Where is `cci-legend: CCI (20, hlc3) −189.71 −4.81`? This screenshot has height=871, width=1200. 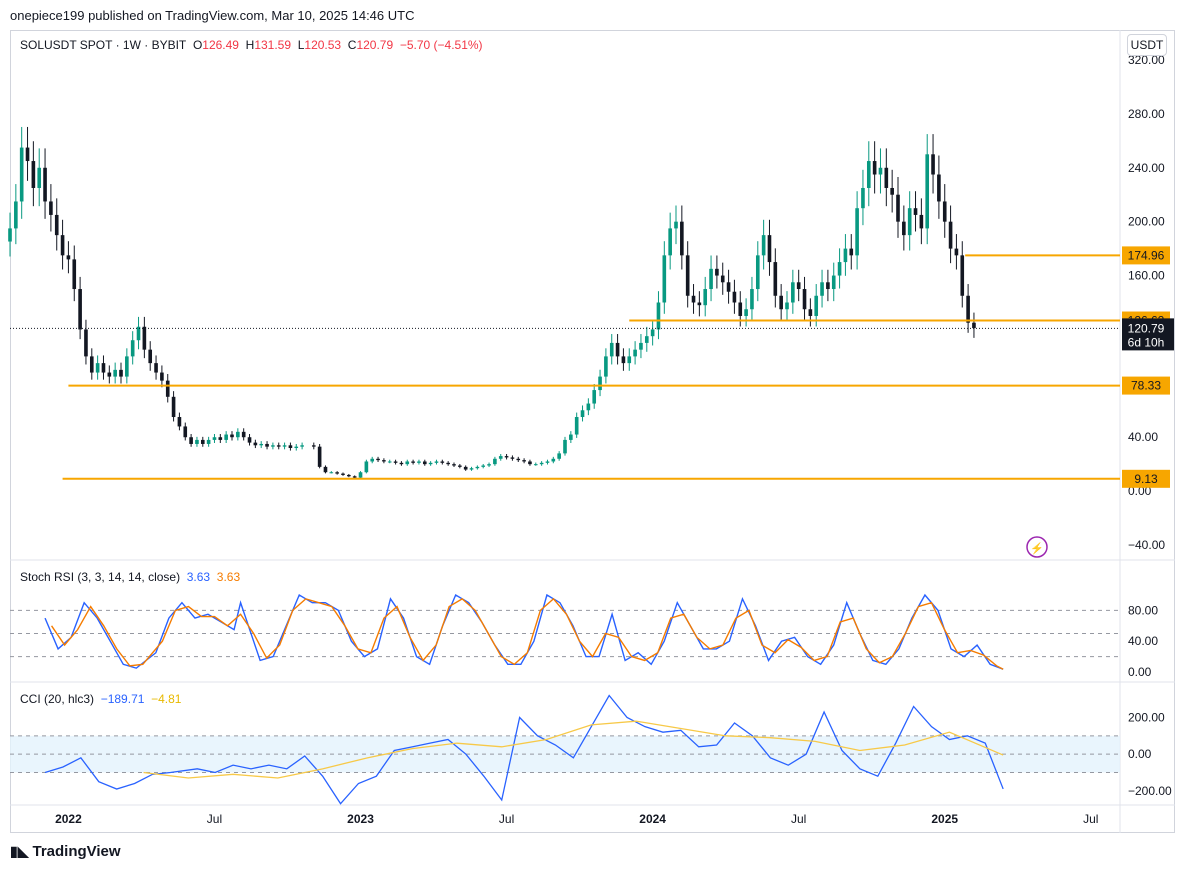
cci-legend: CCI (20, hlc3) −189.71 −4.81 is located at coordinates (100, 699).